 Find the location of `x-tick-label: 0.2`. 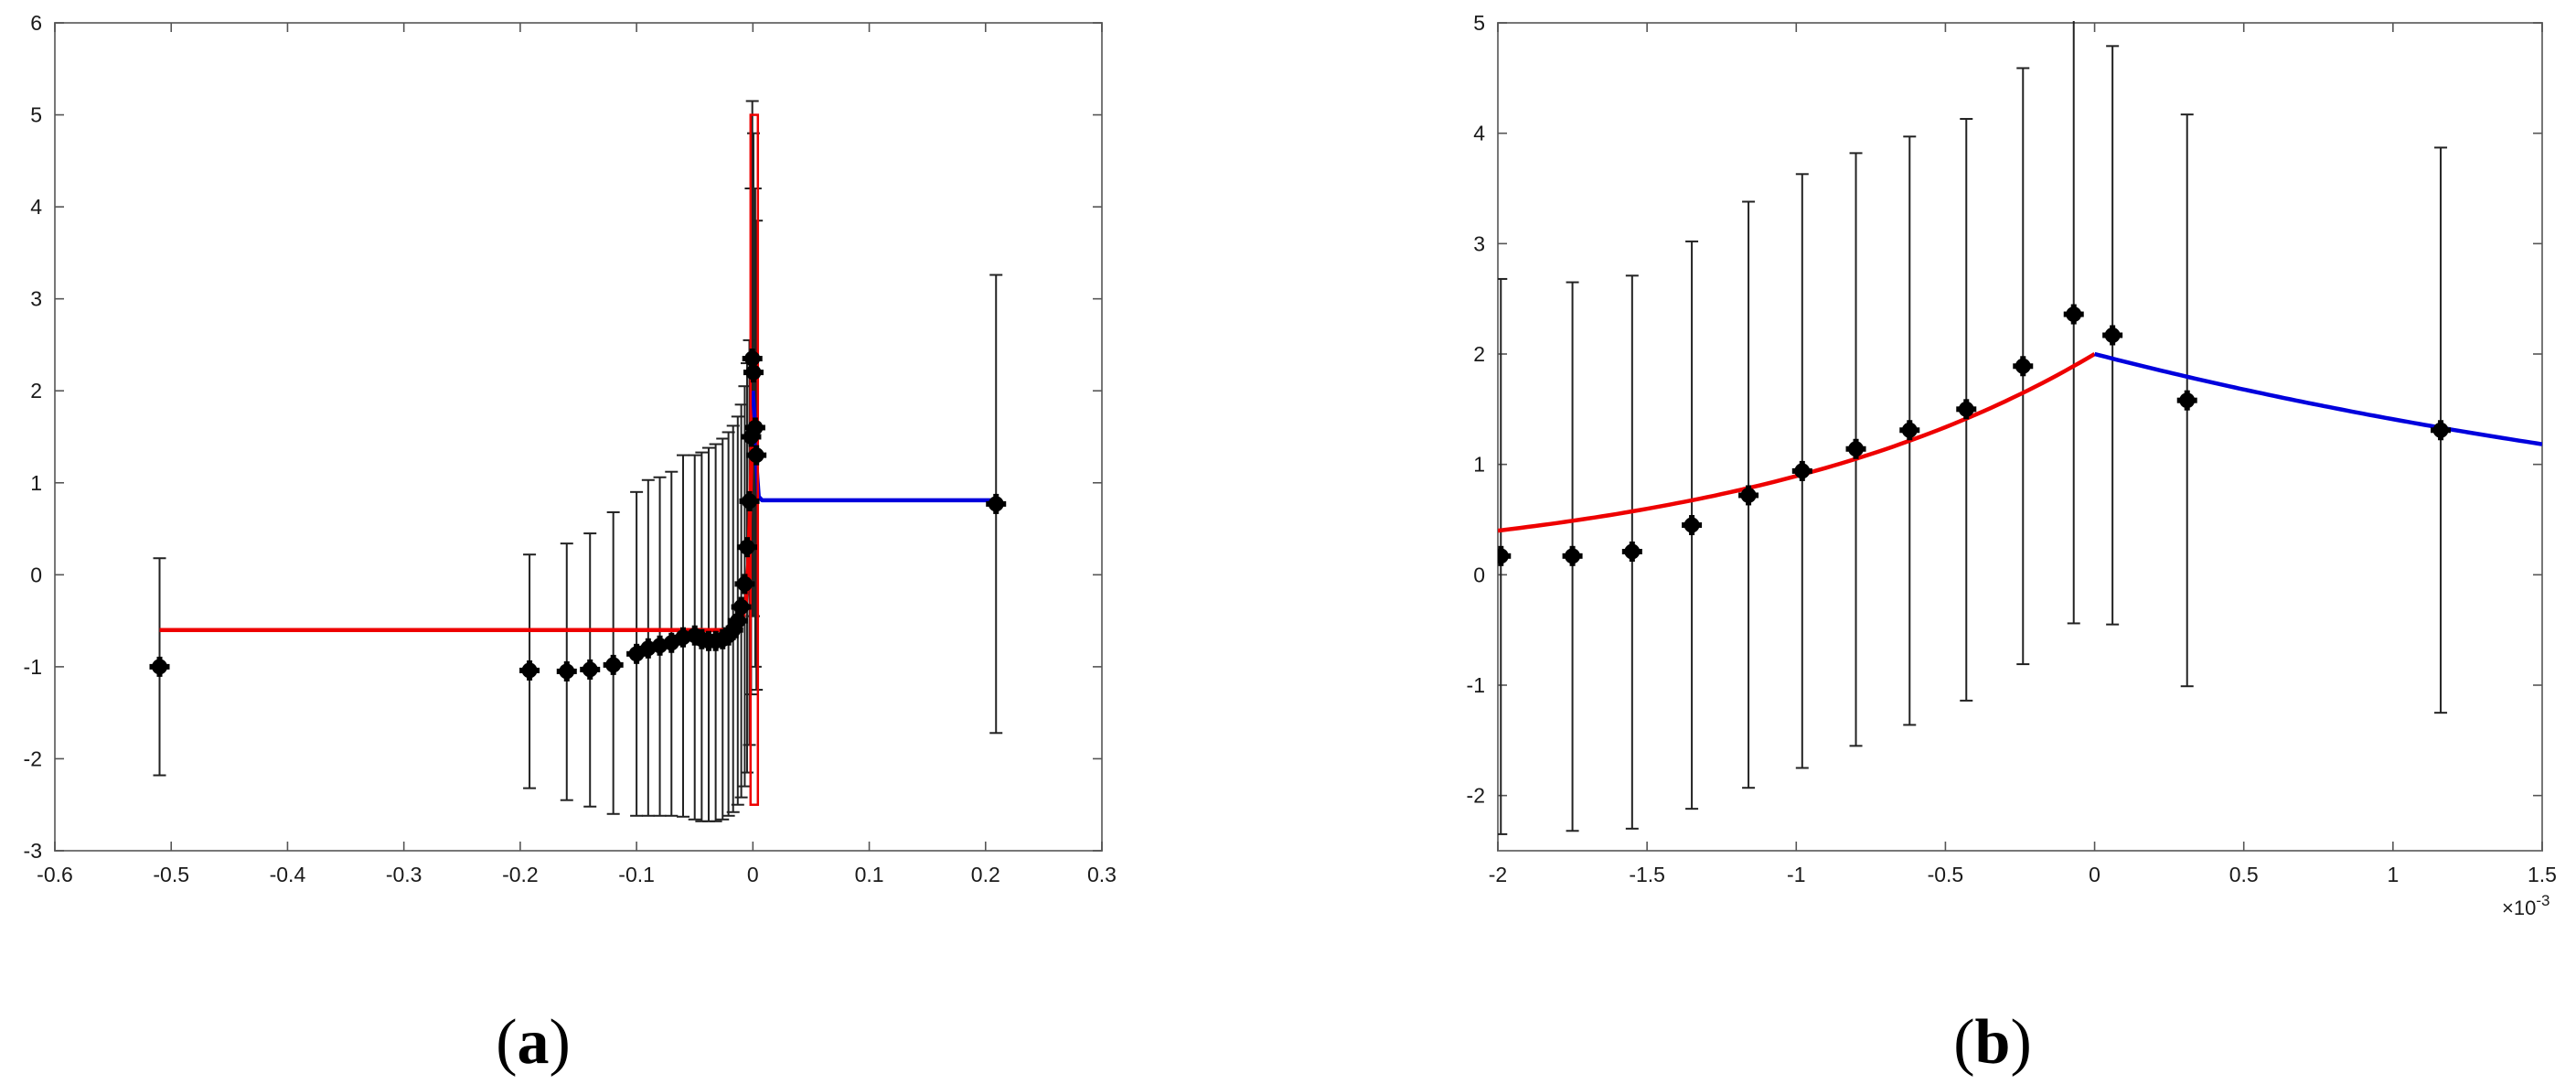

x-tick-label: 0.2 is located at coordinates (985, 874).